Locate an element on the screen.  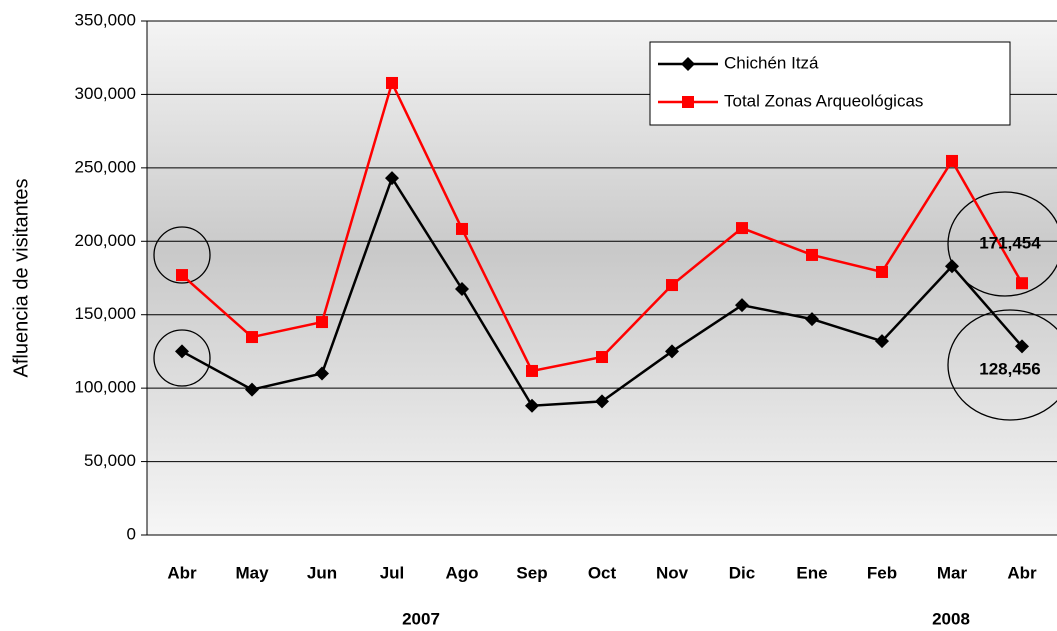
y-tick-label: 50,000 is located at coordinates (110, 460).